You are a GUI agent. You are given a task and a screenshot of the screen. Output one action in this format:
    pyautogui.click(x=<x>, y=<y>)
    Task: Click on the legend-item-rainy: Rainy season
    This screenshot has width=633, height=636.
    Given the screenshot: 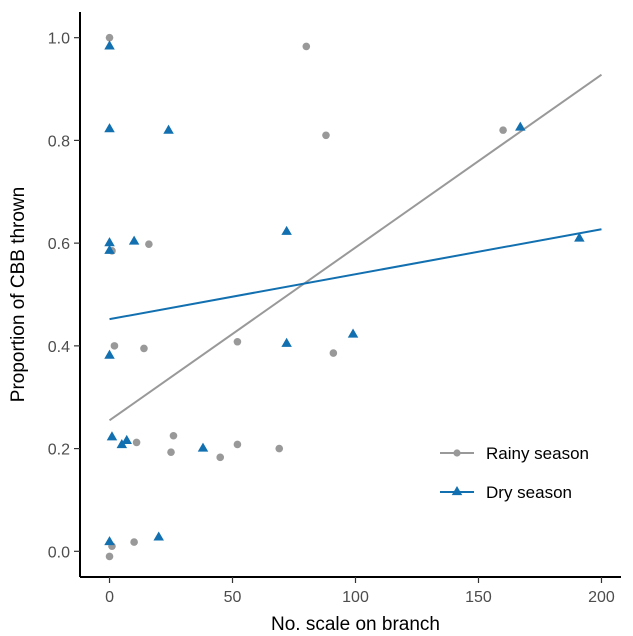 What is the action you would take?
    pyautogui.click(x=514, y=453)
    